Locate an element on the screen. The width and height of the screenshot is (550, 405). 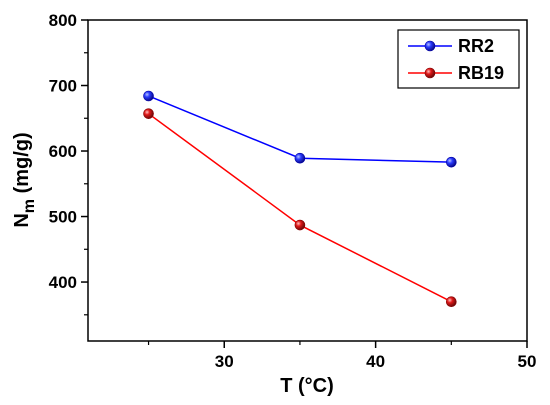
x-tick-label-50: 50 is located at coordinates (527, 361).